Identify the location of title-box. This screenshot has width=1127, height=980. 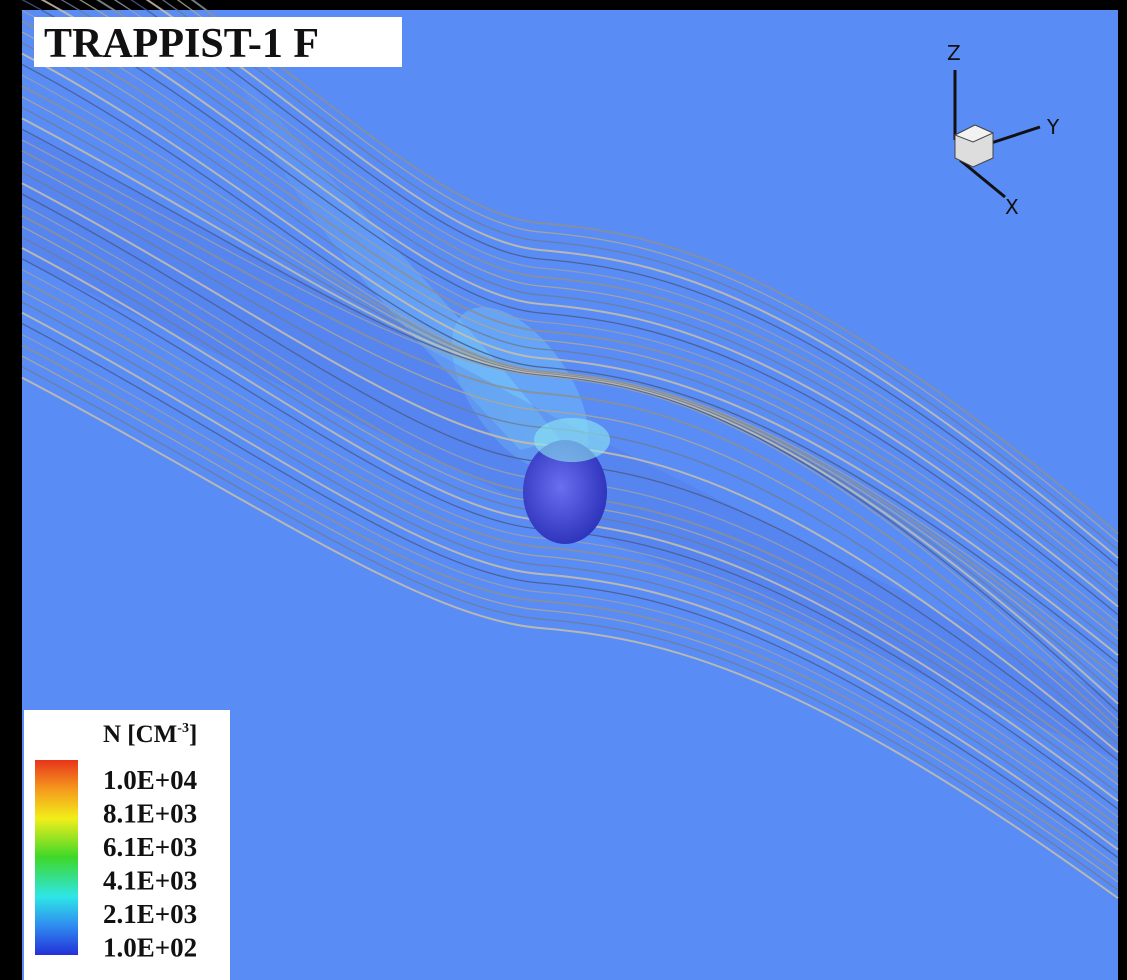
(218, 42).